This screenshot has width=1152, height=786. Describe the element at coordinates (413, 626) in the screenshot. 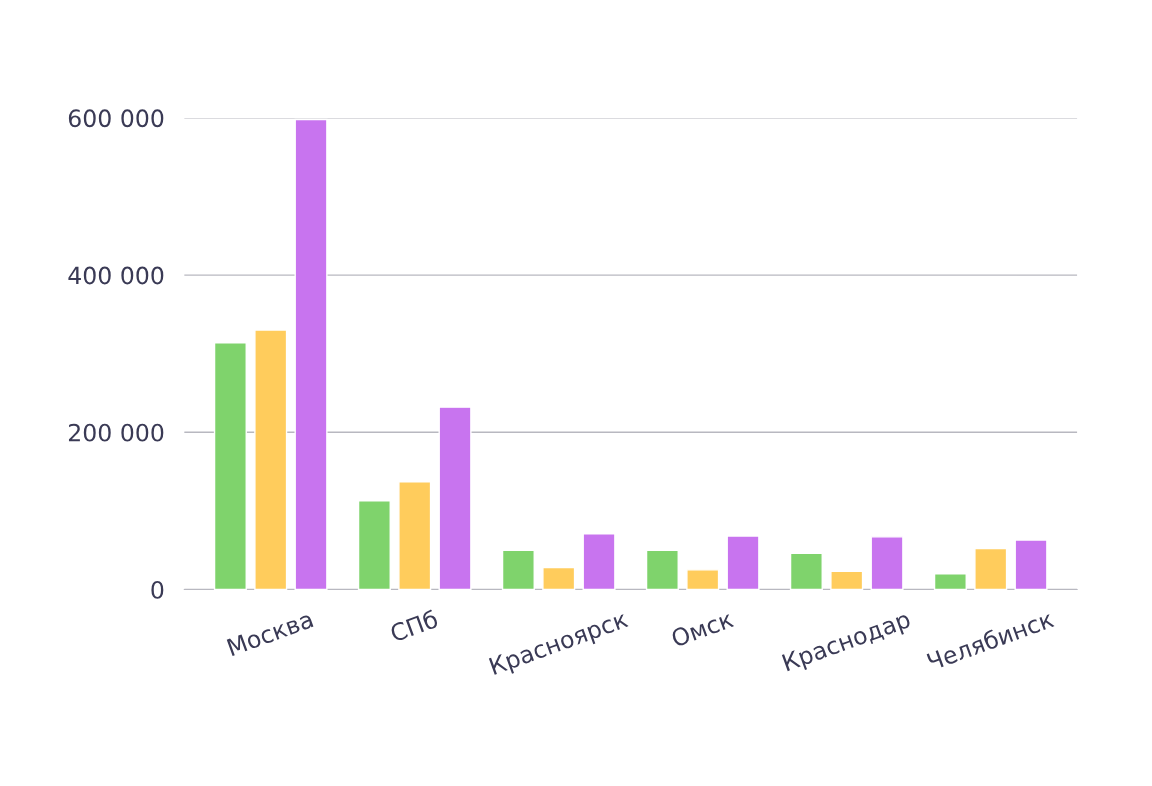

I see `x-tick-label: СПб` at that location.